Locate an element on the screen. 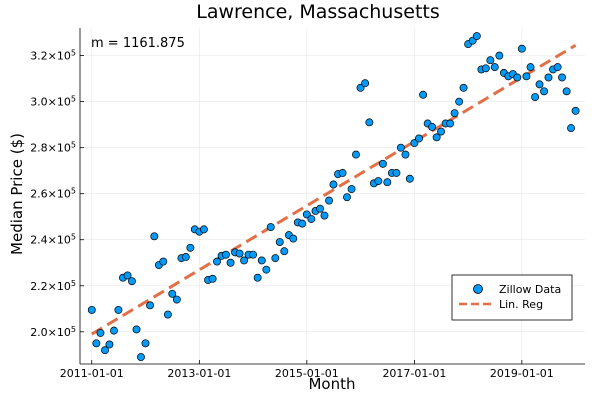 The width and height of the screenshot is (600, 400). y-tick-label: 2.8×105 is located at coordinates (53, 148).